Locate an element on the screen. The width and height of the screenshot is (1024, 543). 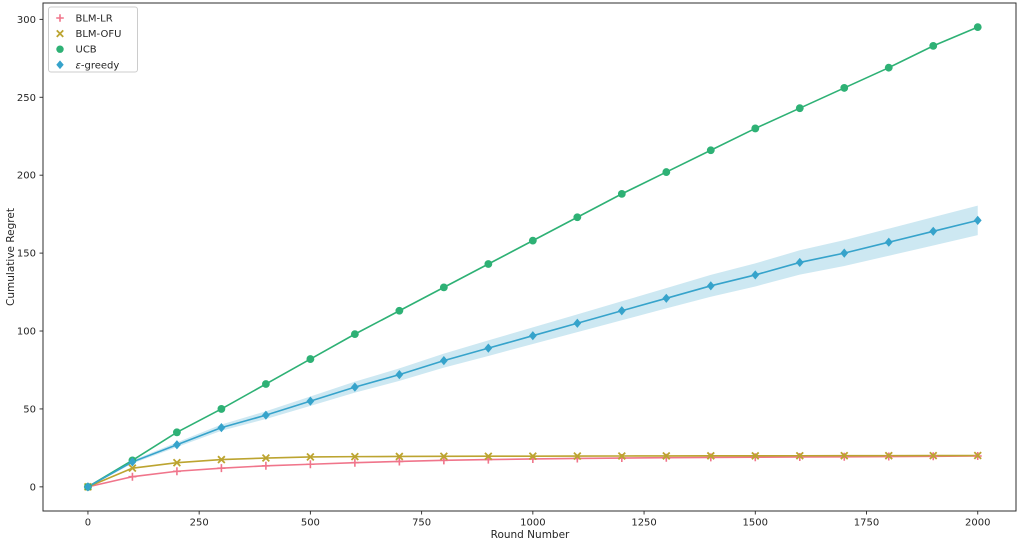
ε-greedy-legend-label: ε-greedy is located at coordinates (98, 65).